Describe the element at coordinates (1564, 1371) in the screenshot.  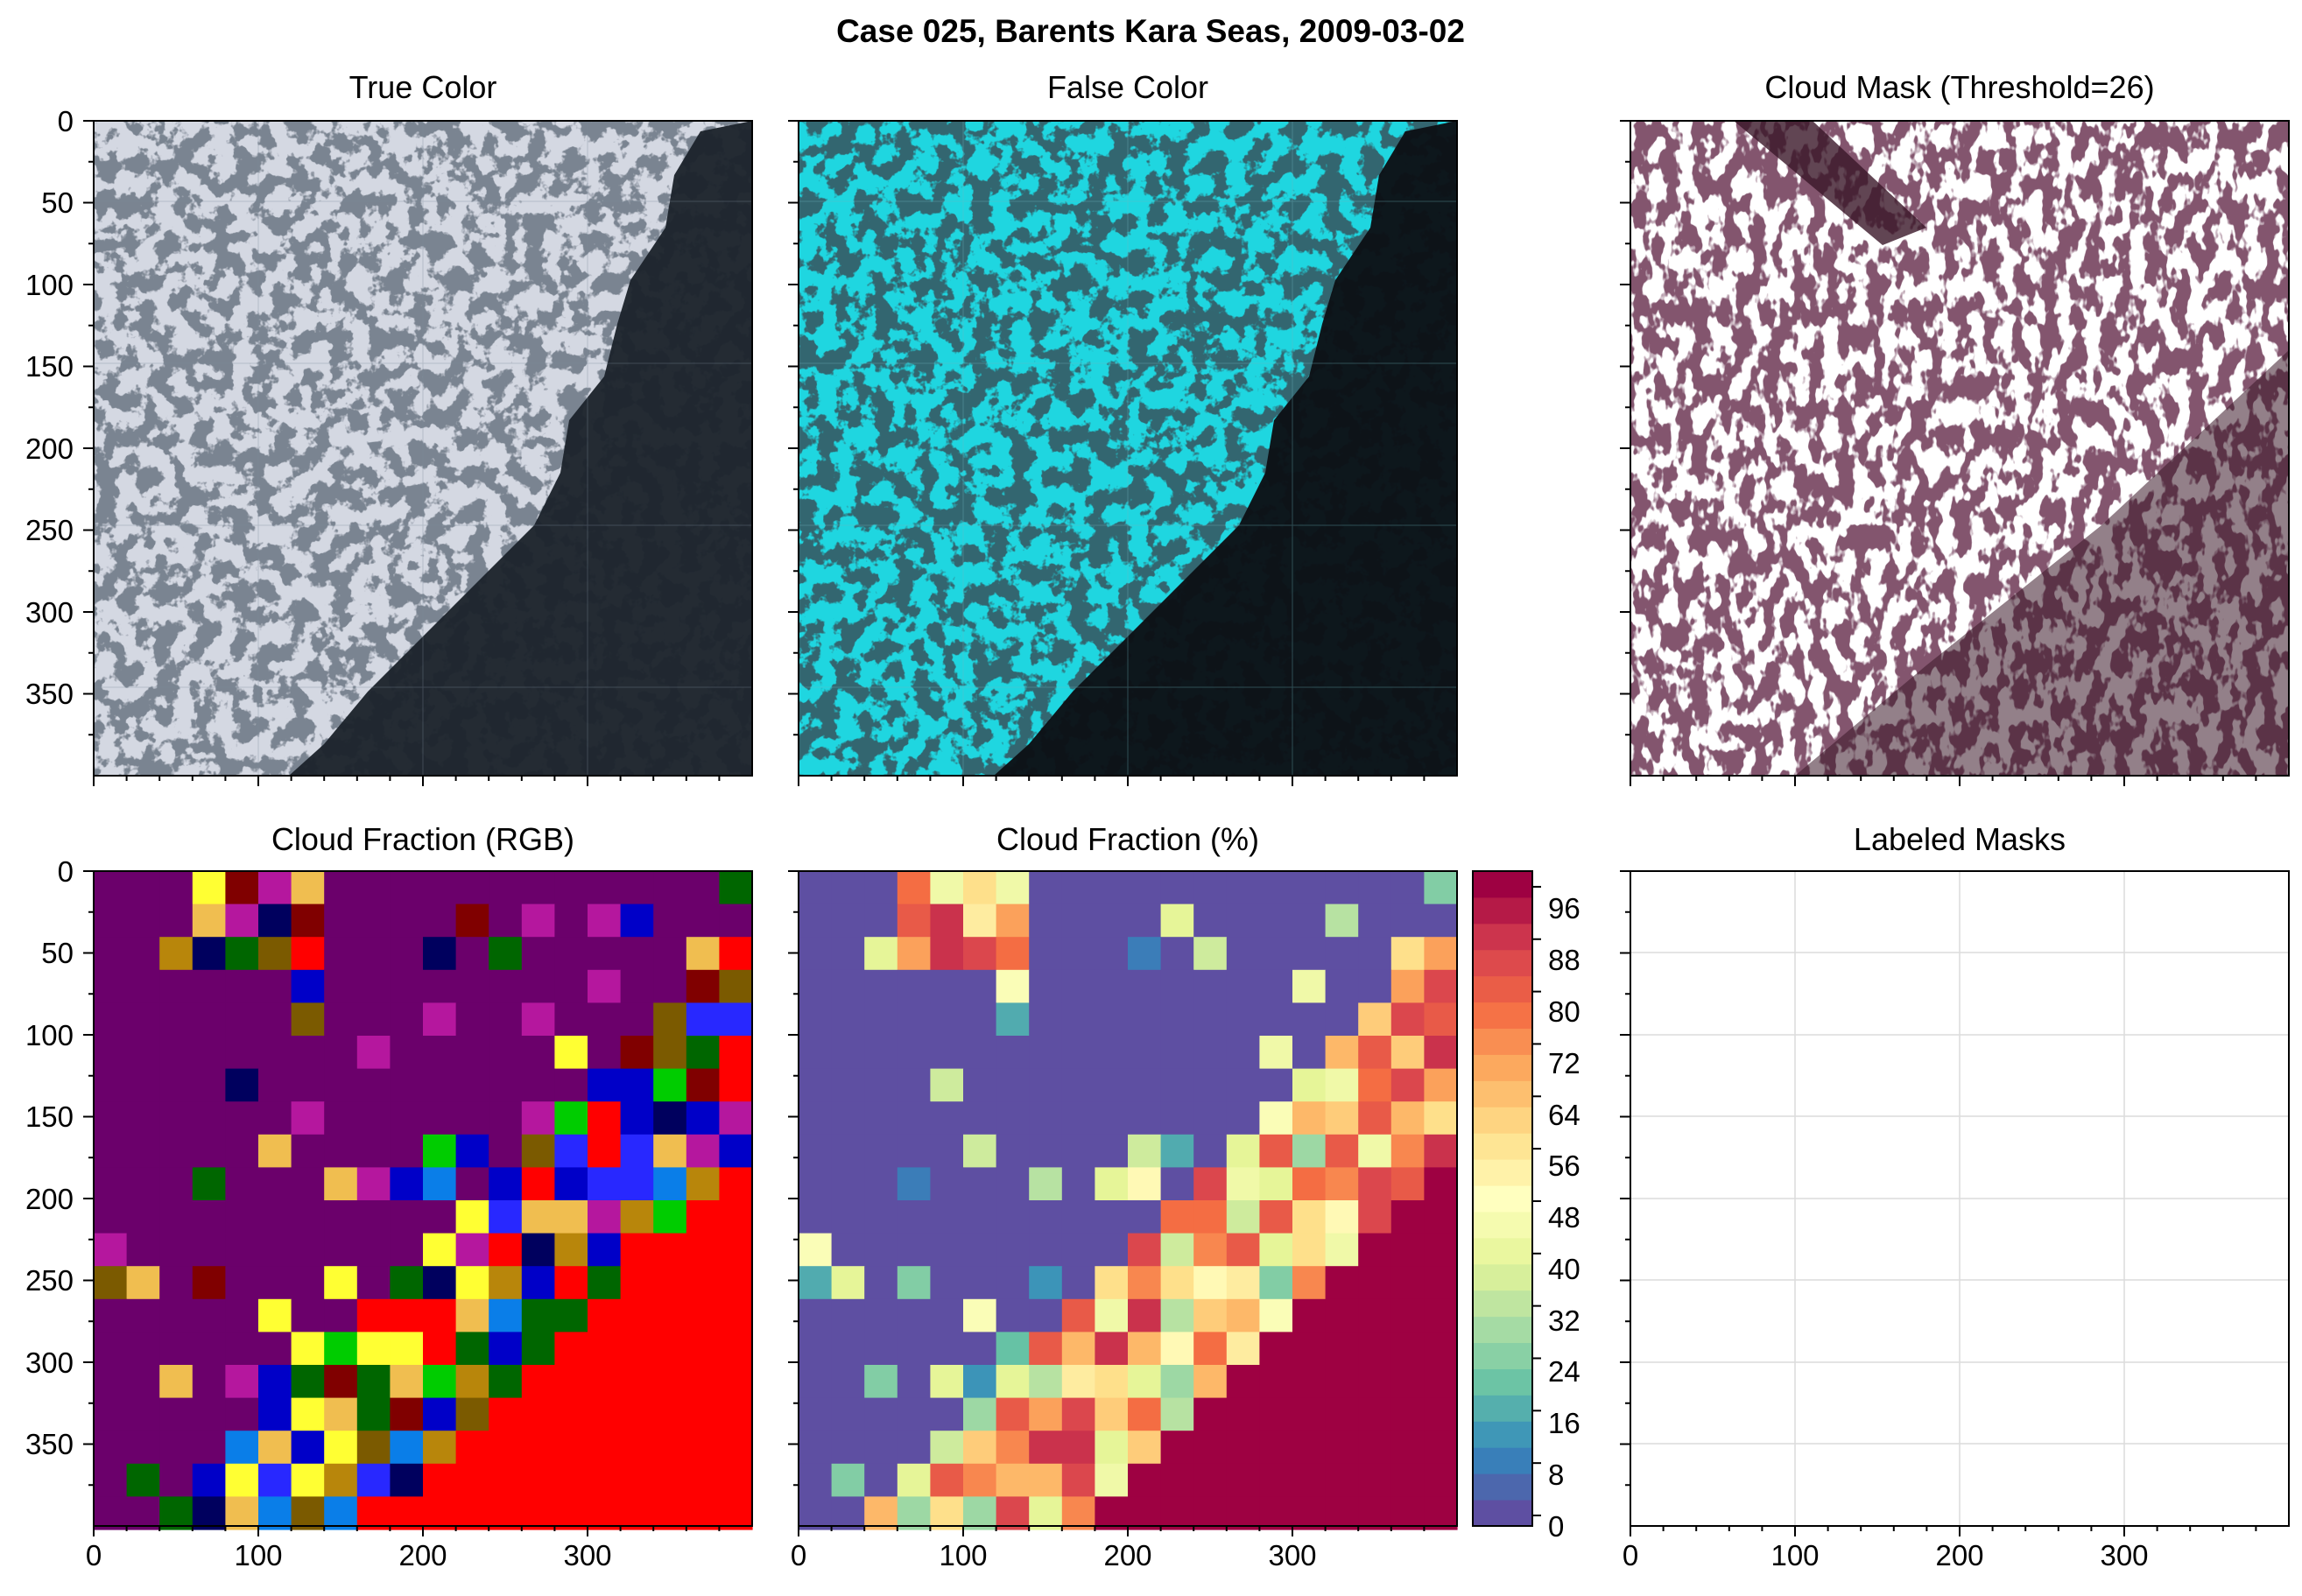
I see `colorbar-tick-label: 24` at that location.